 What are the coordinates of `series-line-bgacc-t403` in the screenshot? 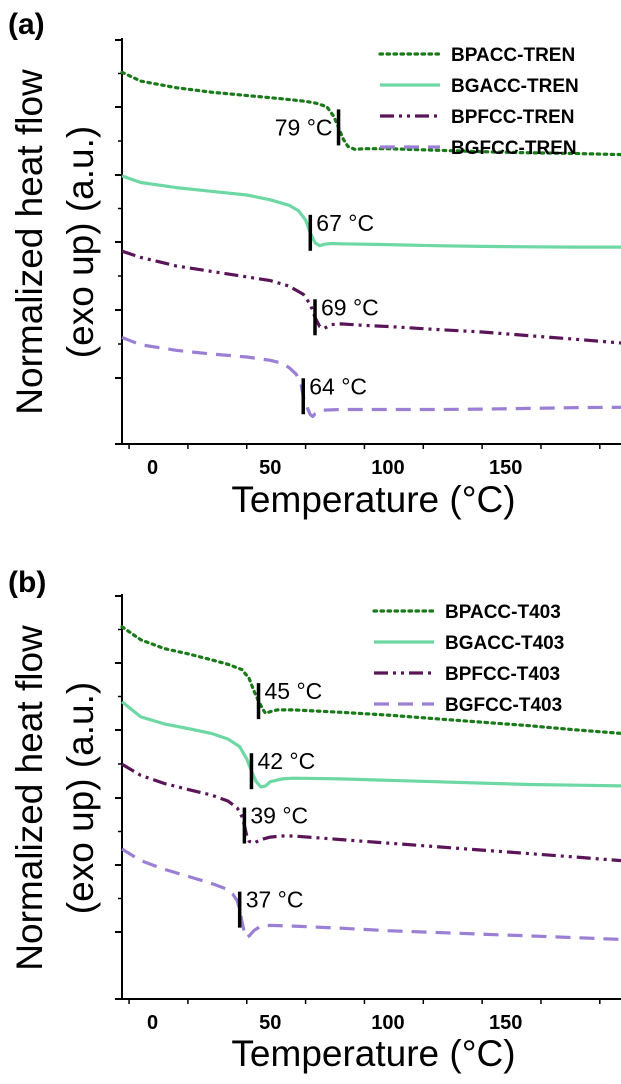 It's located at (370, 744).